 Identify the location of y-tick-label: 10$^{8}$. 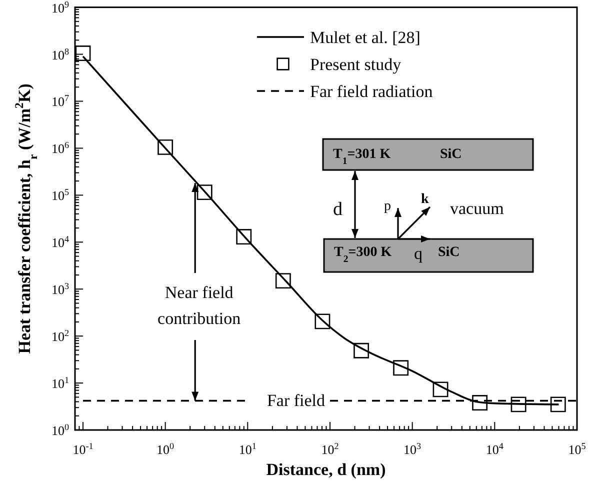
(60, 54).